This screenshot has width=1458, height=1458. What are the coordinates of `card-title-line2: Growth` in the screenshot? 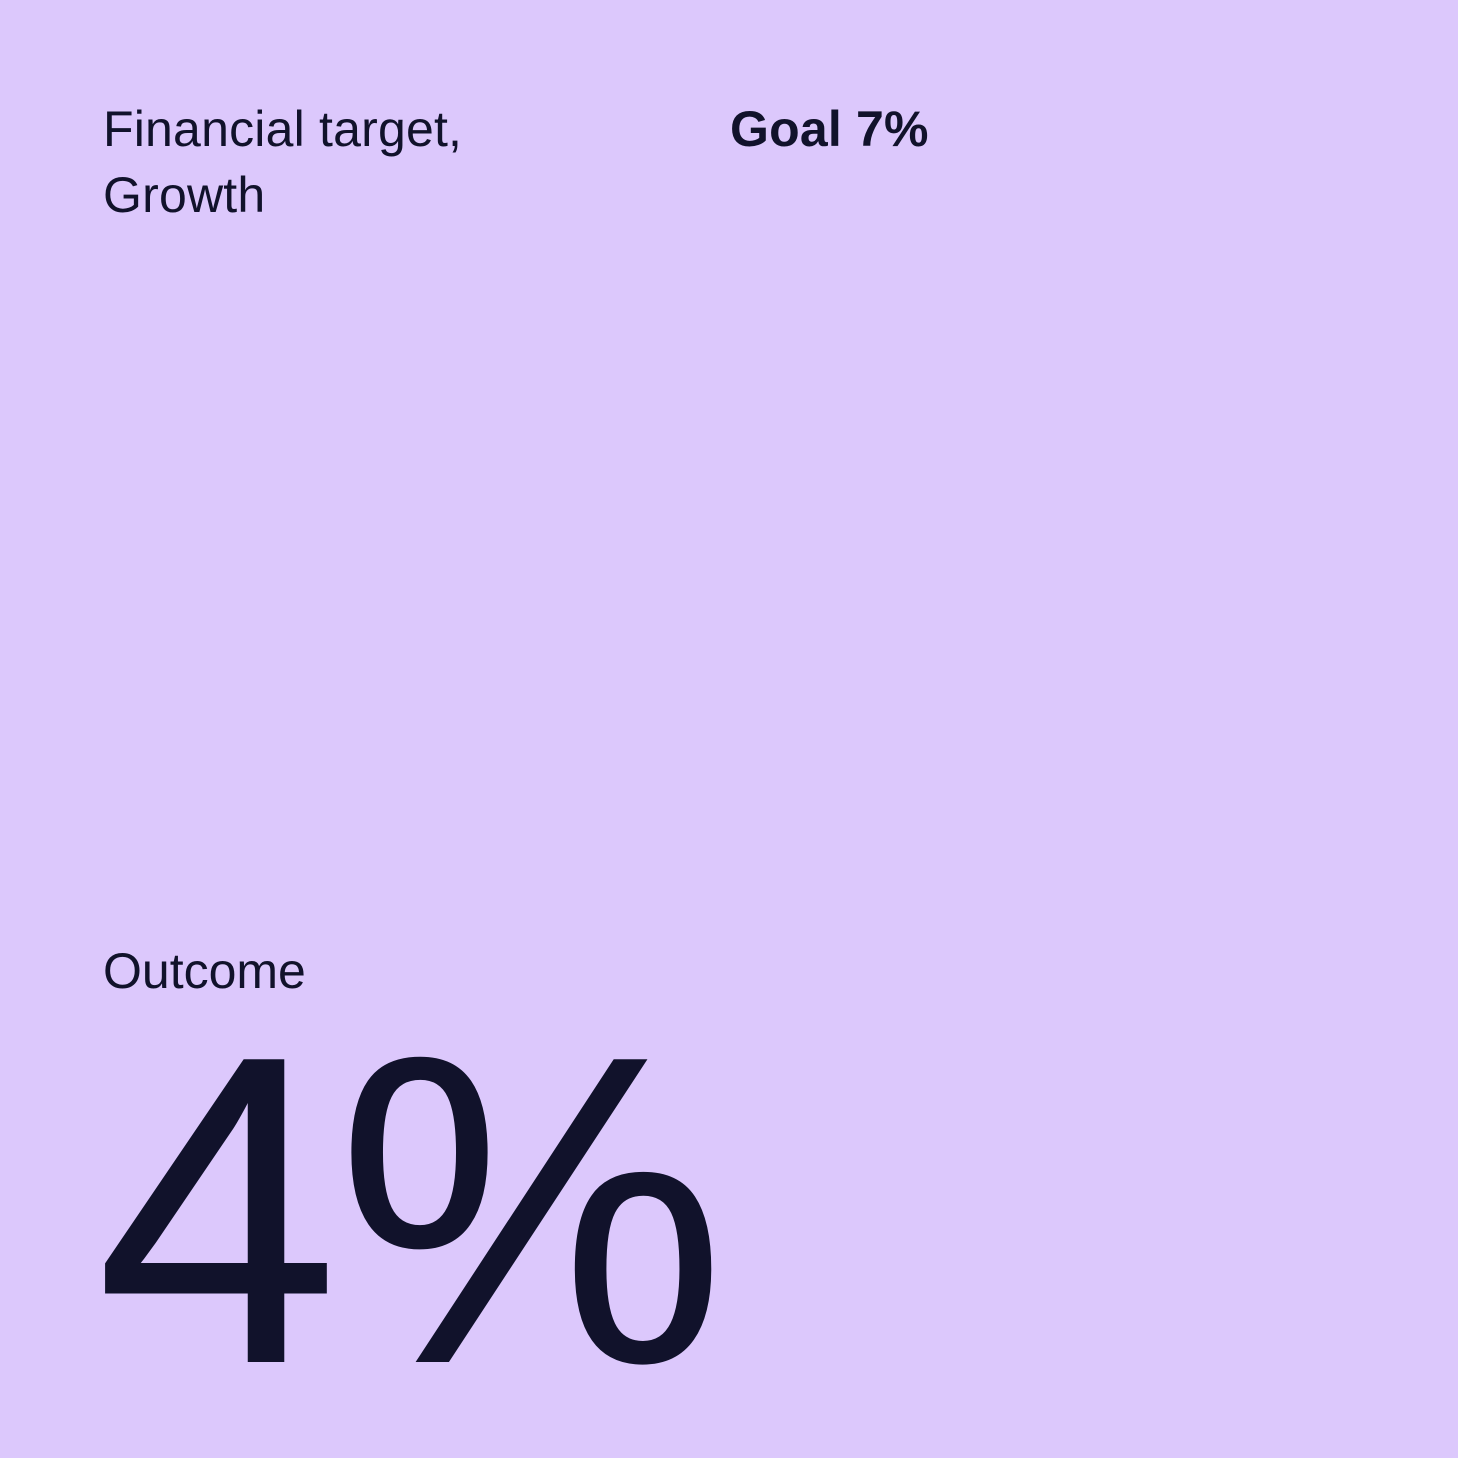 It's located at (184, 195).